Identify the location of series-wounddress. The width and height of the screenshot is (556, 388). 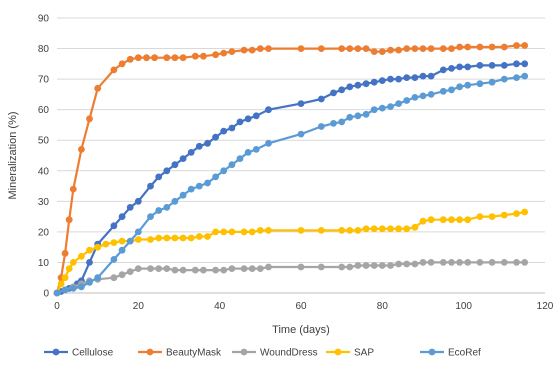
(291, 278).